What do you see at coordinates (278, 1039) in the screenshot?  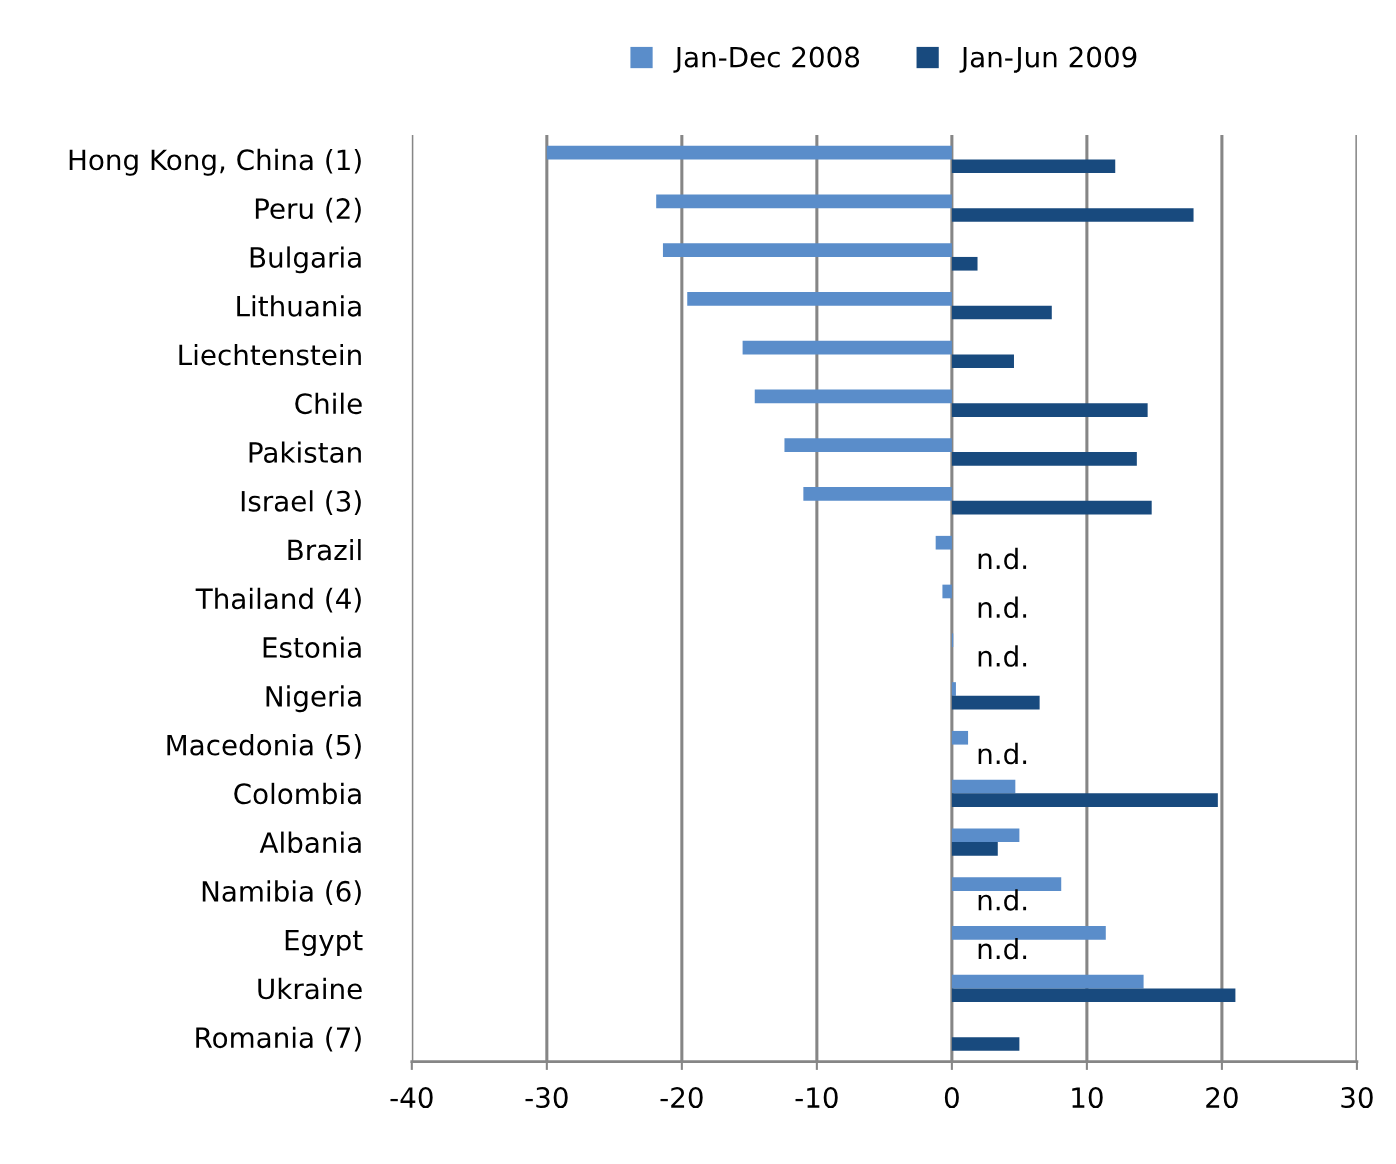 I see `y-tick-label: Romania (7)` at bounding box center [278, 1039].